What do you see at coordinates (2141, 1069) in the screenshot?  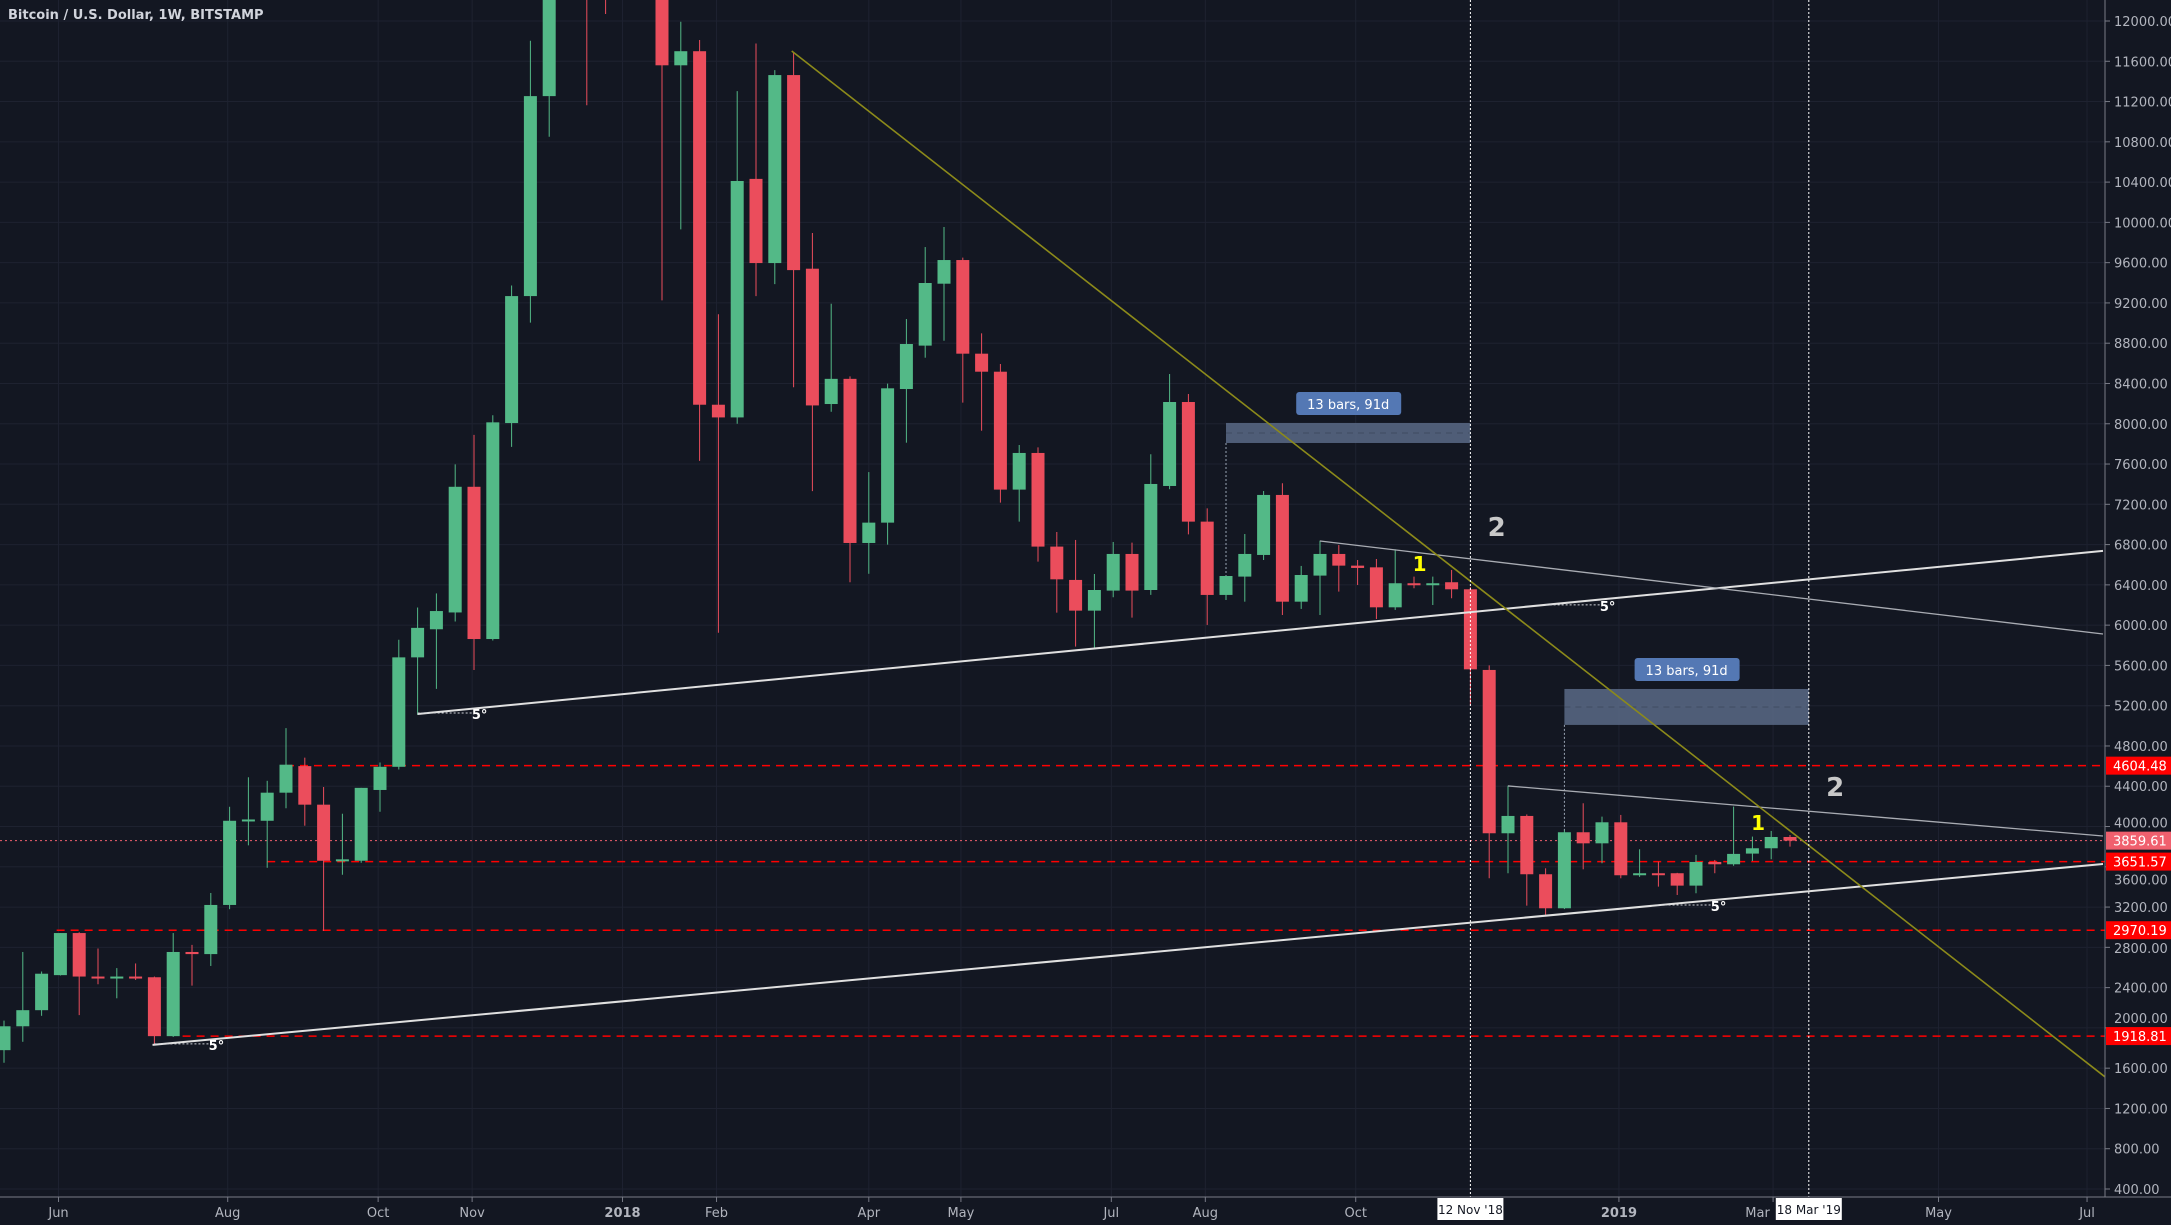 I see `price-tick-label: 1600.00` at bounding box center [2141, 1069].